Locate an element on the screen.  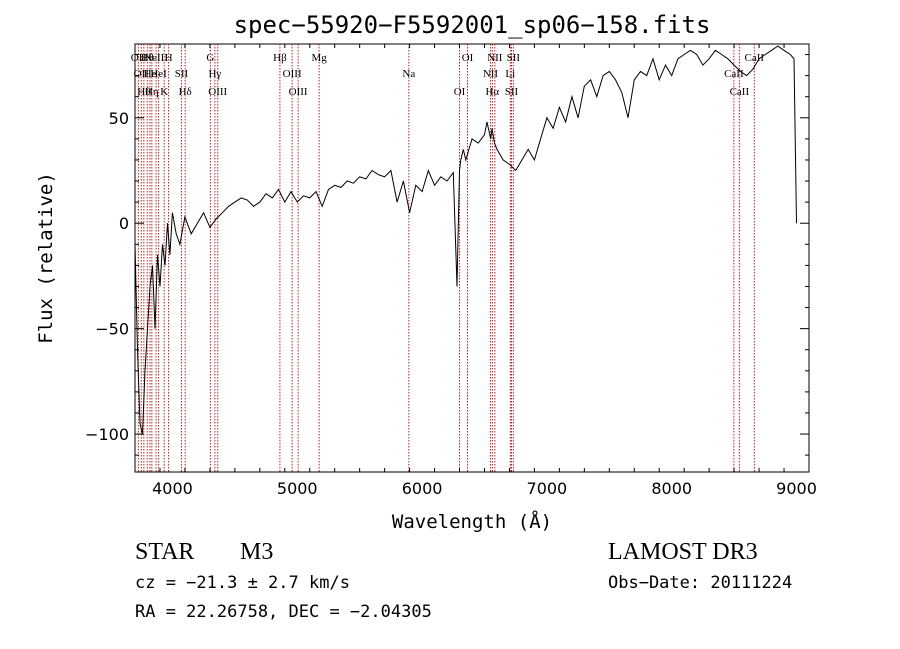
survey-name: LAMOST DR3 is located at coordinates (683, 552).